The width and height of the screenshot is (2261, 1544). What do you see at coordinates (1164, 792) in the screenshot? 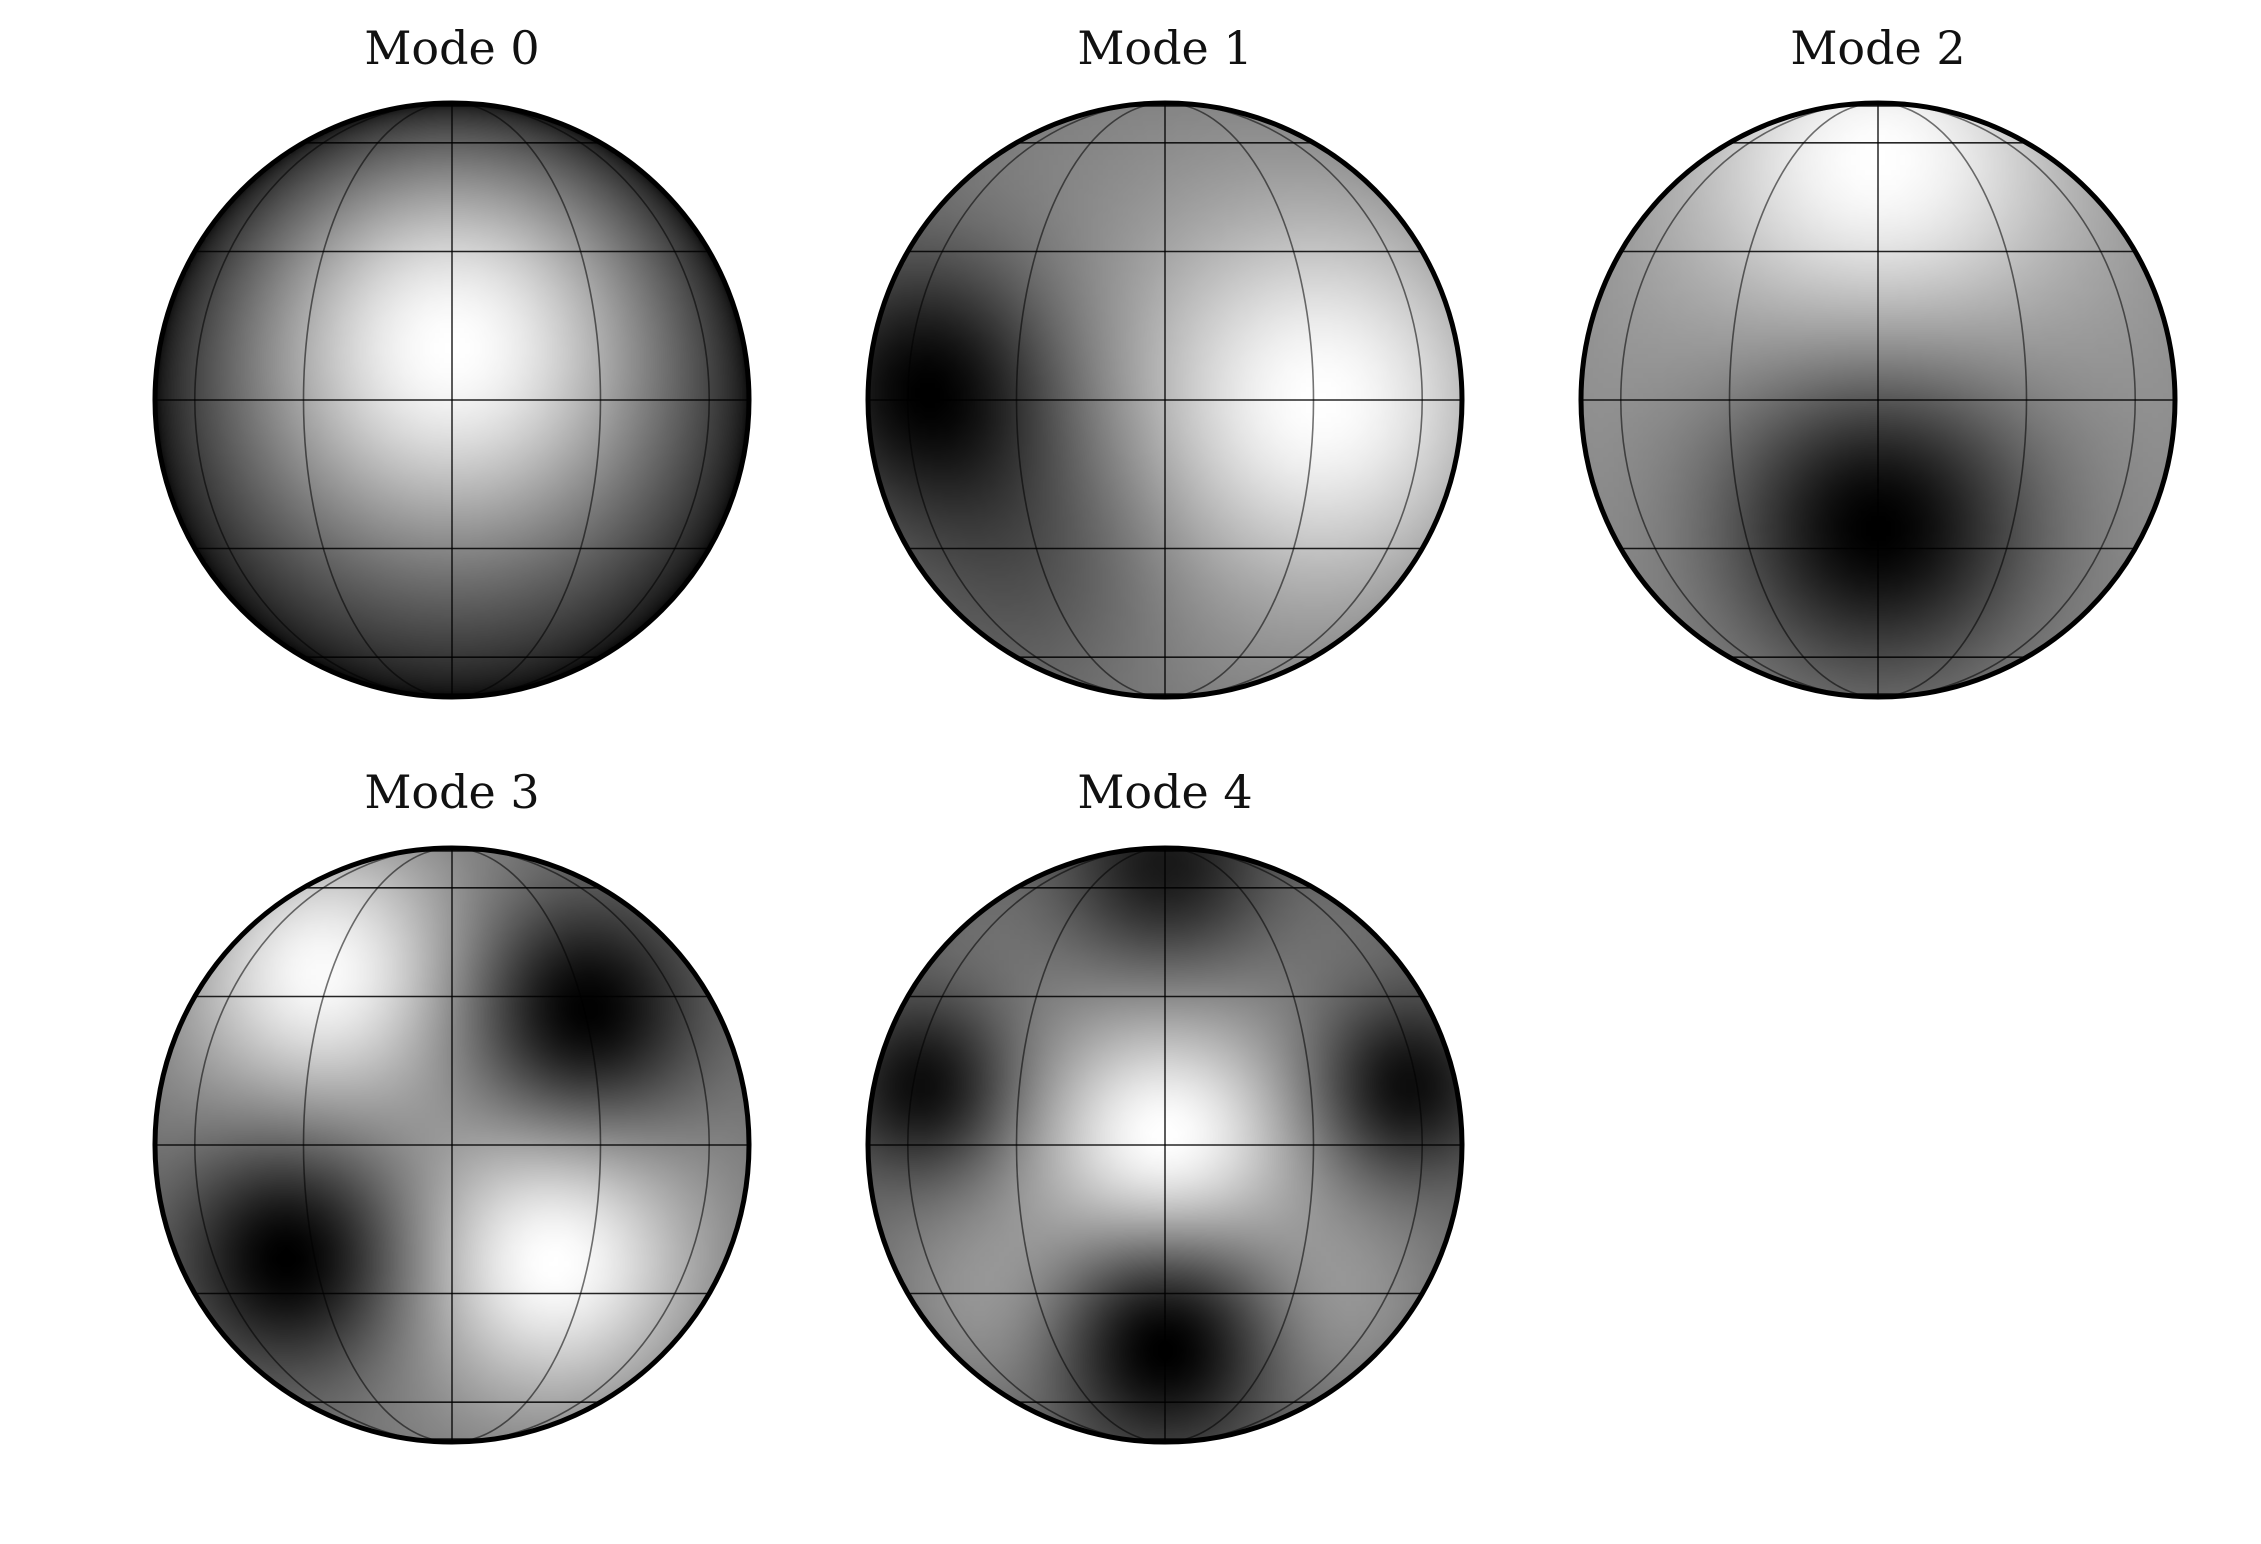
I see `mode-title-4: Mode 4` at bounding box center [1164, 792].